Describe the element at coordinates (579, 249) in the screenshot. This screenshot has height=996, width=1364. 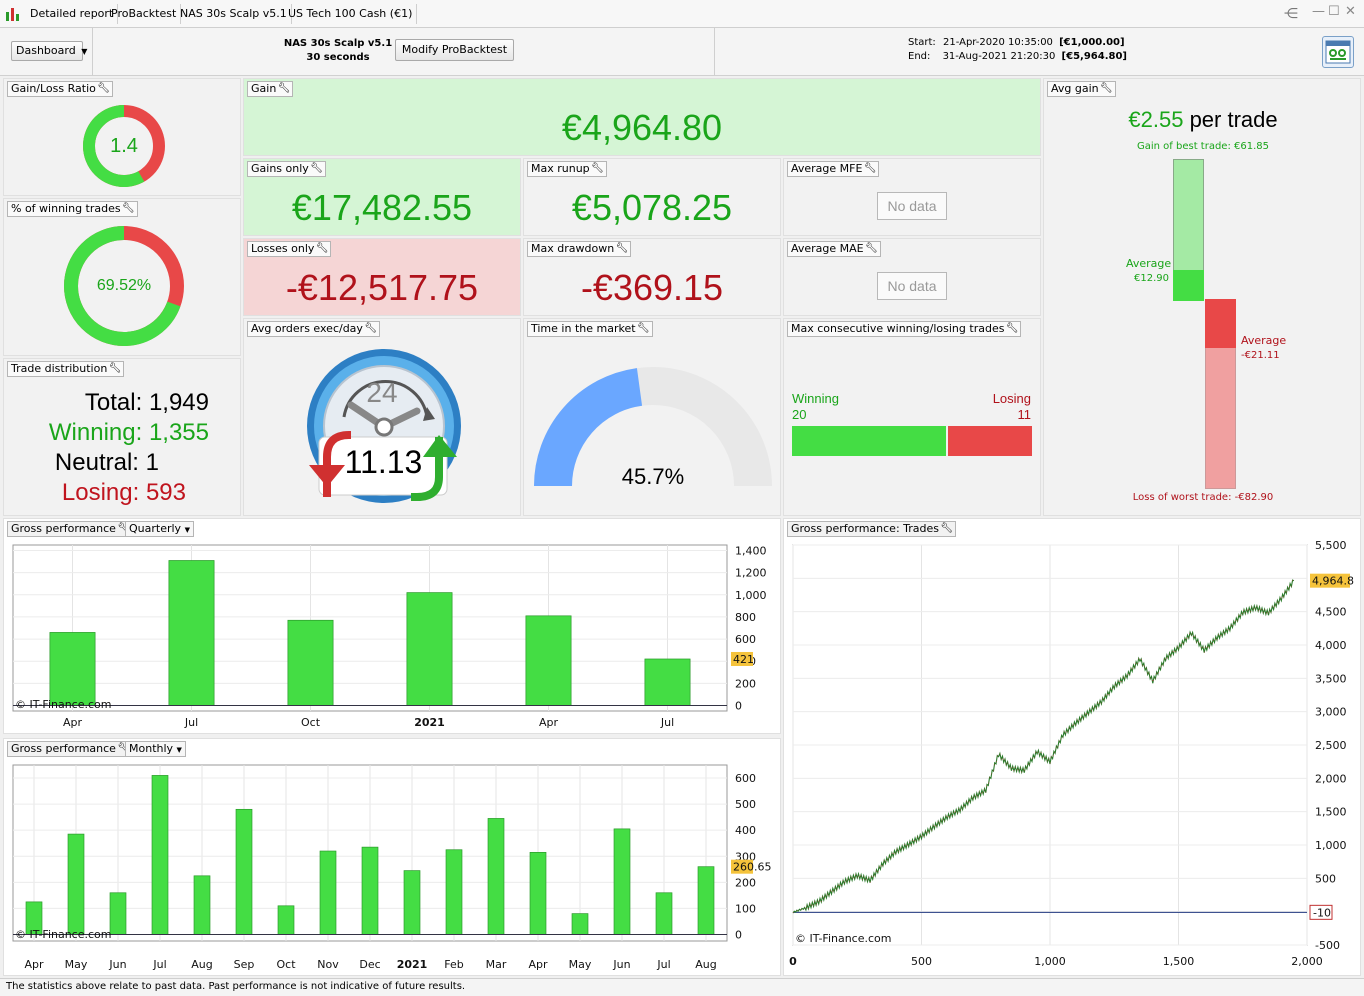
I see `panel-title: Max drawdown 🔧︎` at that location.